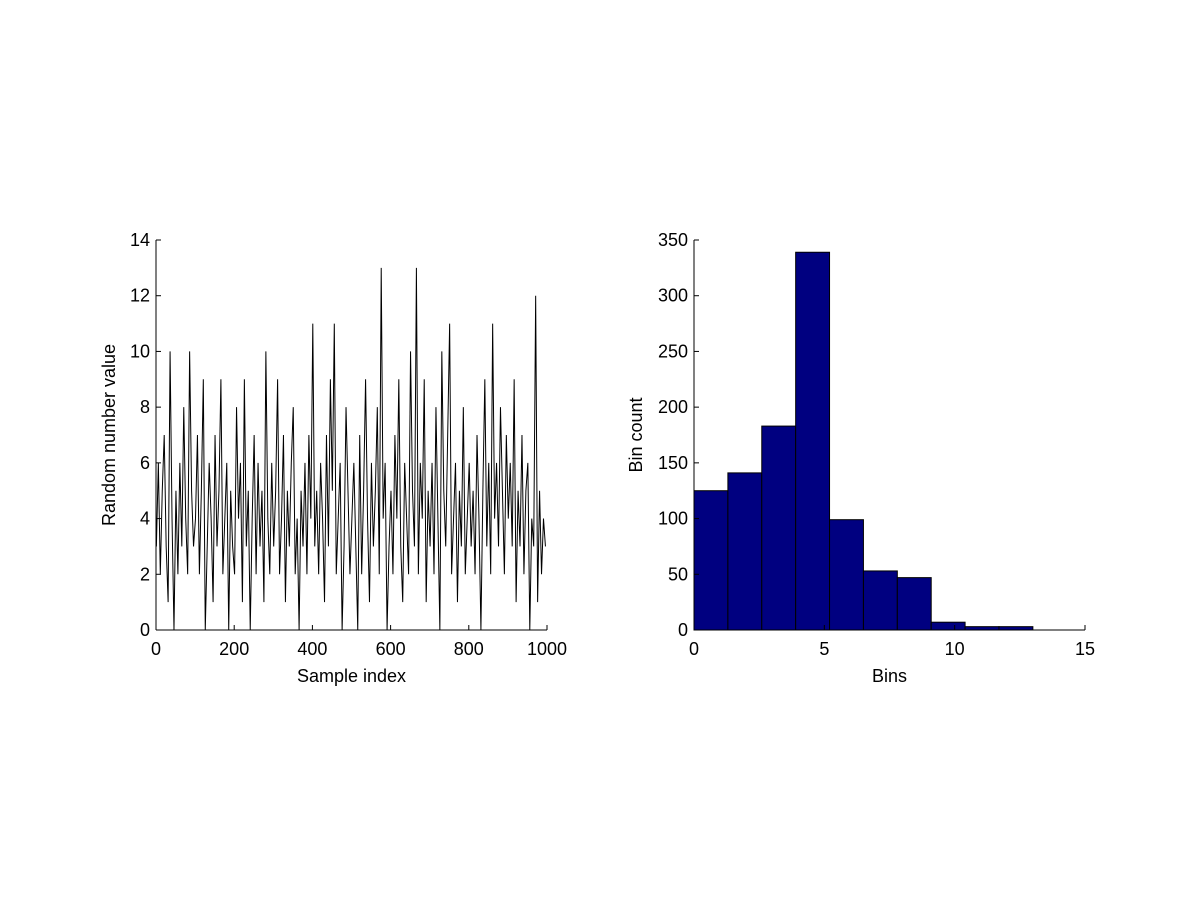  Describe the element at coordinates (145, 574) in the screenshot. I see `y-tick-label: 2` at that location.